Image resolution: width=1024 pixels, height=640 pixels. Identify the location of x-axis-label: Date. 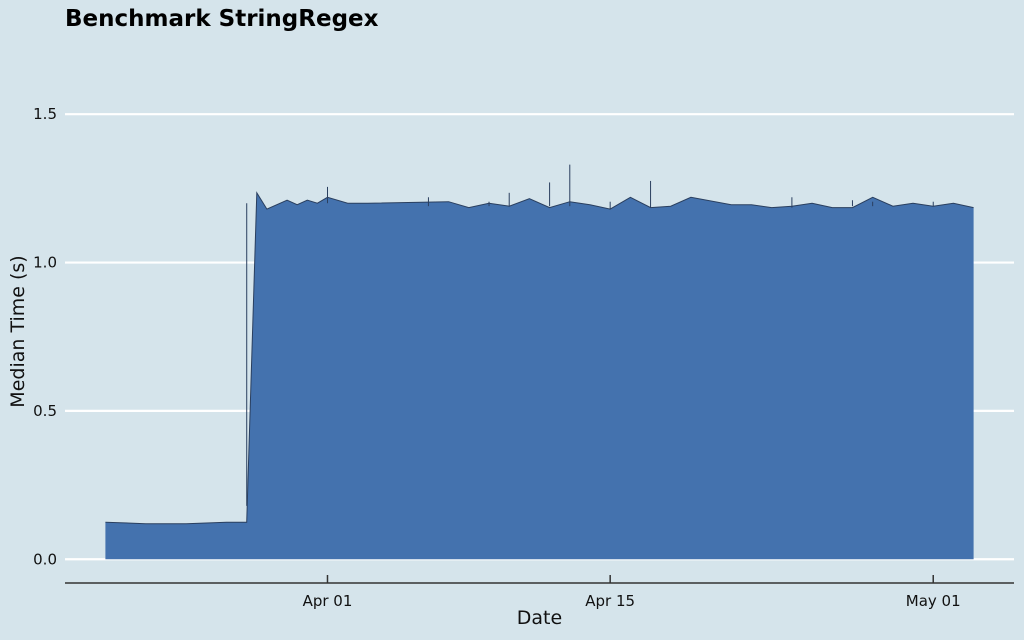
(539, 618).